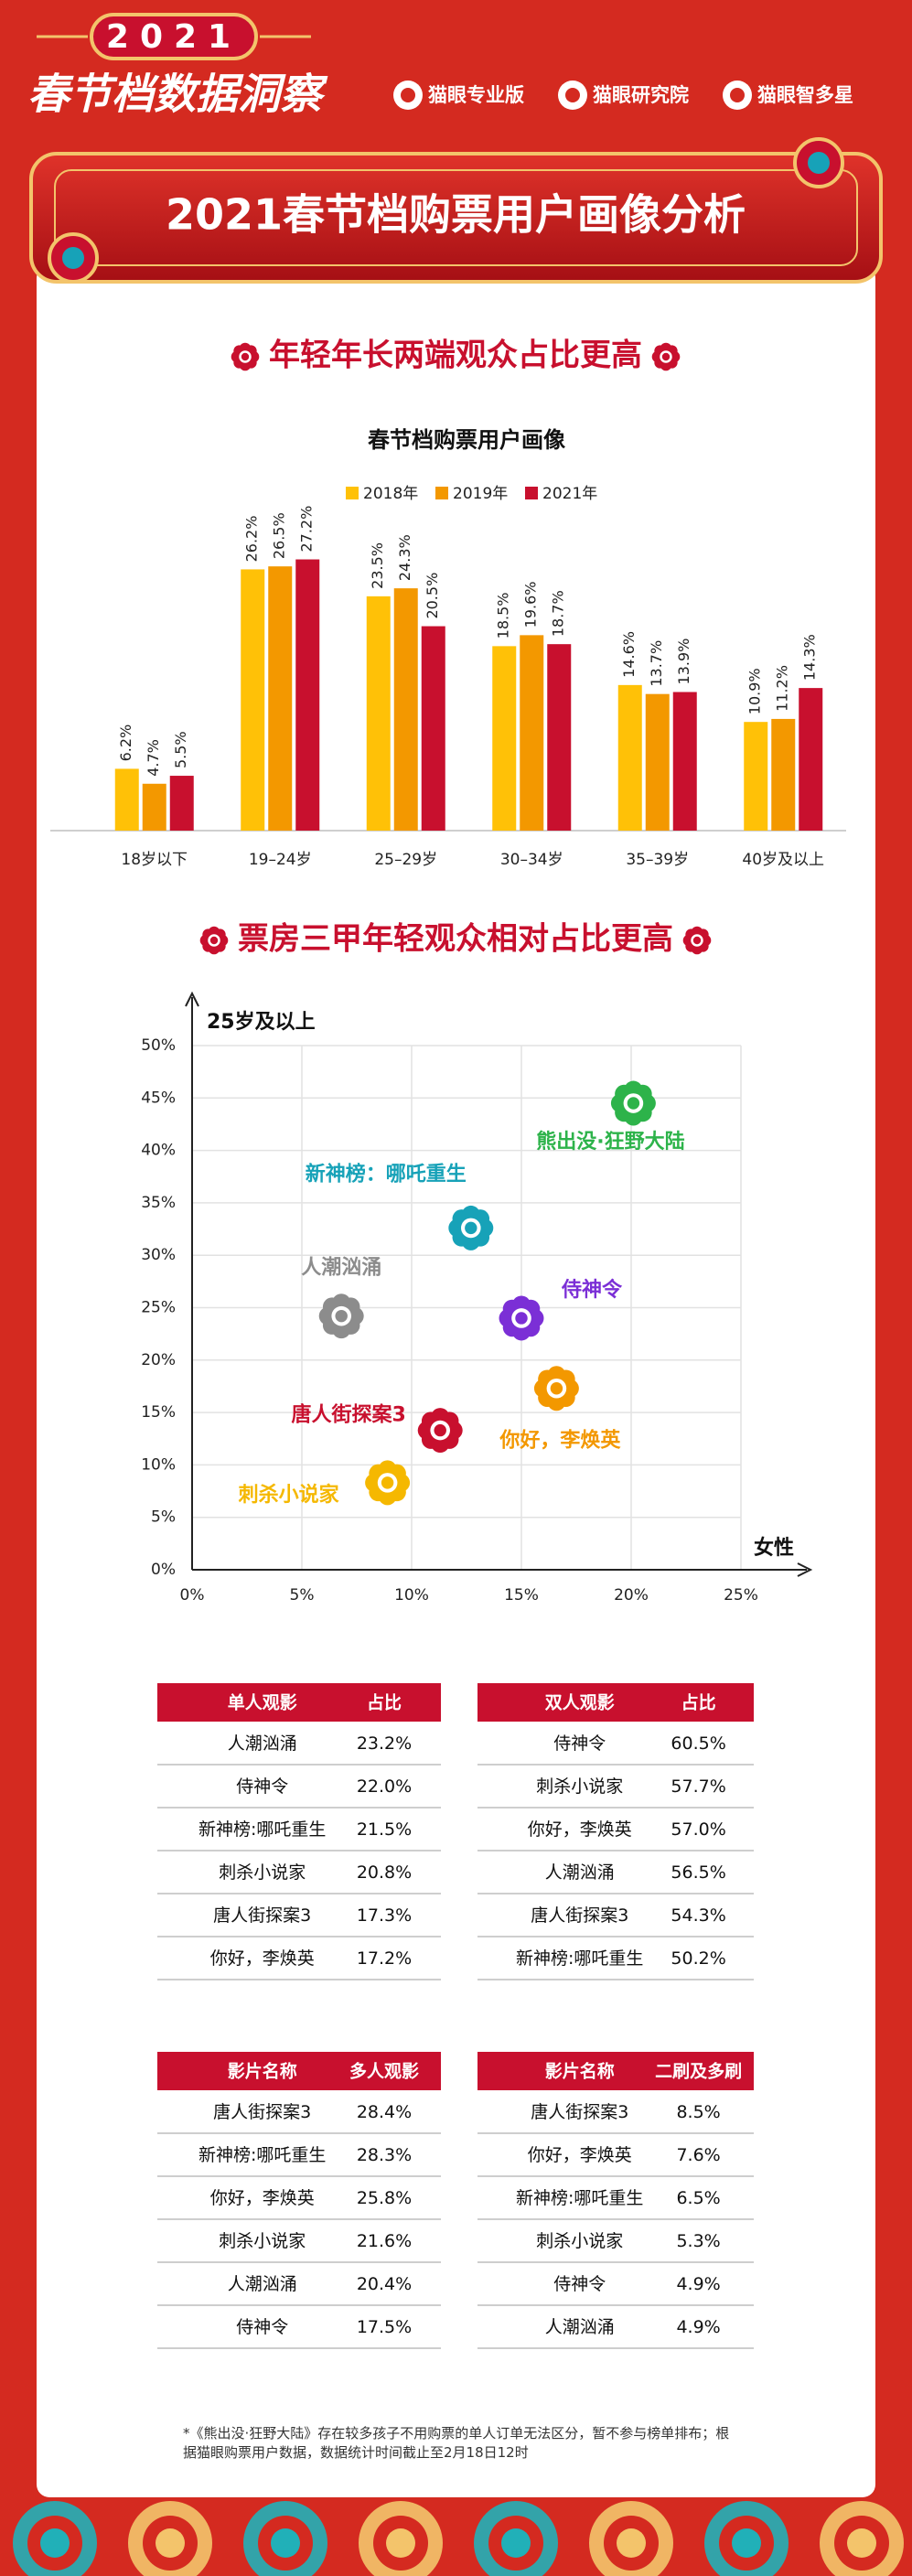 The image size is (912, 2576). I want to click on value-label: 20.5%, so click(432, 596).